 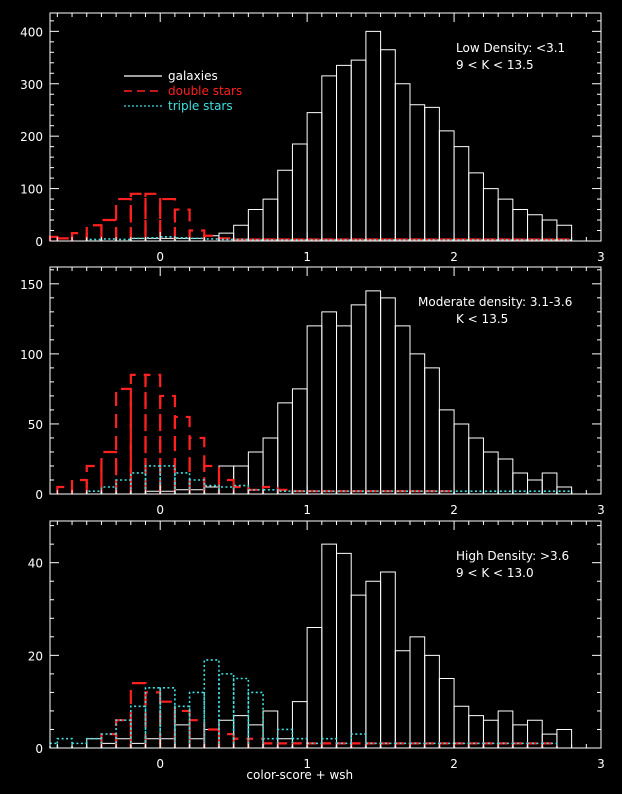 What do you see at coordinates (35, 425) in the screenshot?
I see `y-tick-label: 50` at bounding box center [35, 425].